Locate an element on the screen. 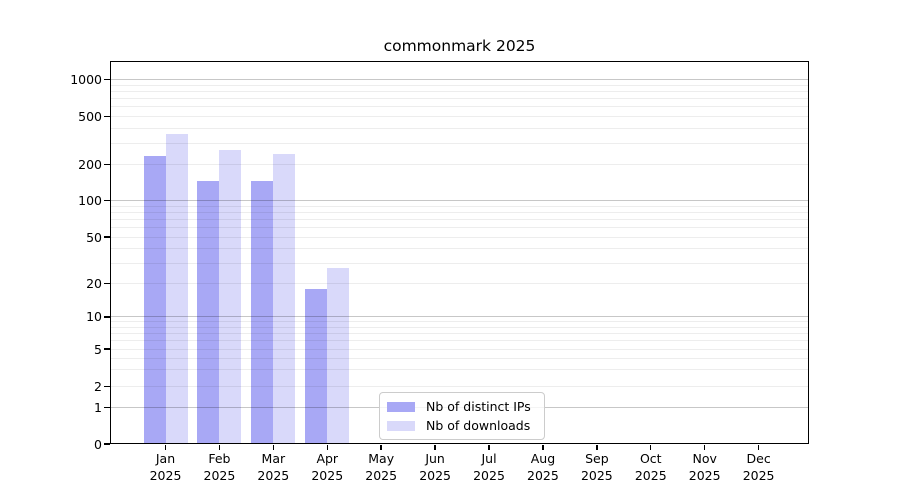 The image size is (900, 500). legend-label-distinct-ips: Nb of distinct IPs is located at coordinates (478, 406).